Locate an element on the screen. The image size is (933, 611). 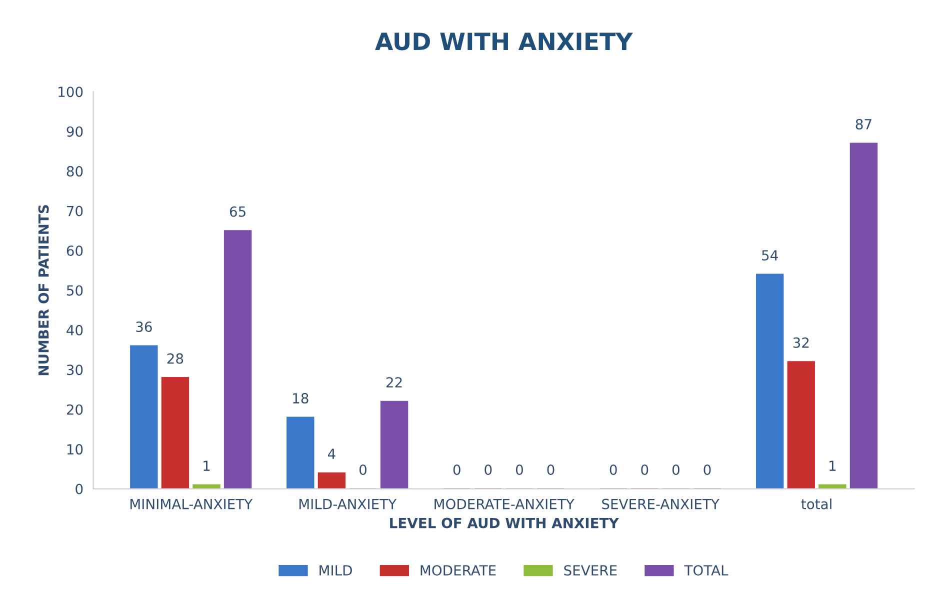
y-tick-label: 20 is located at coordinates (74, 409).